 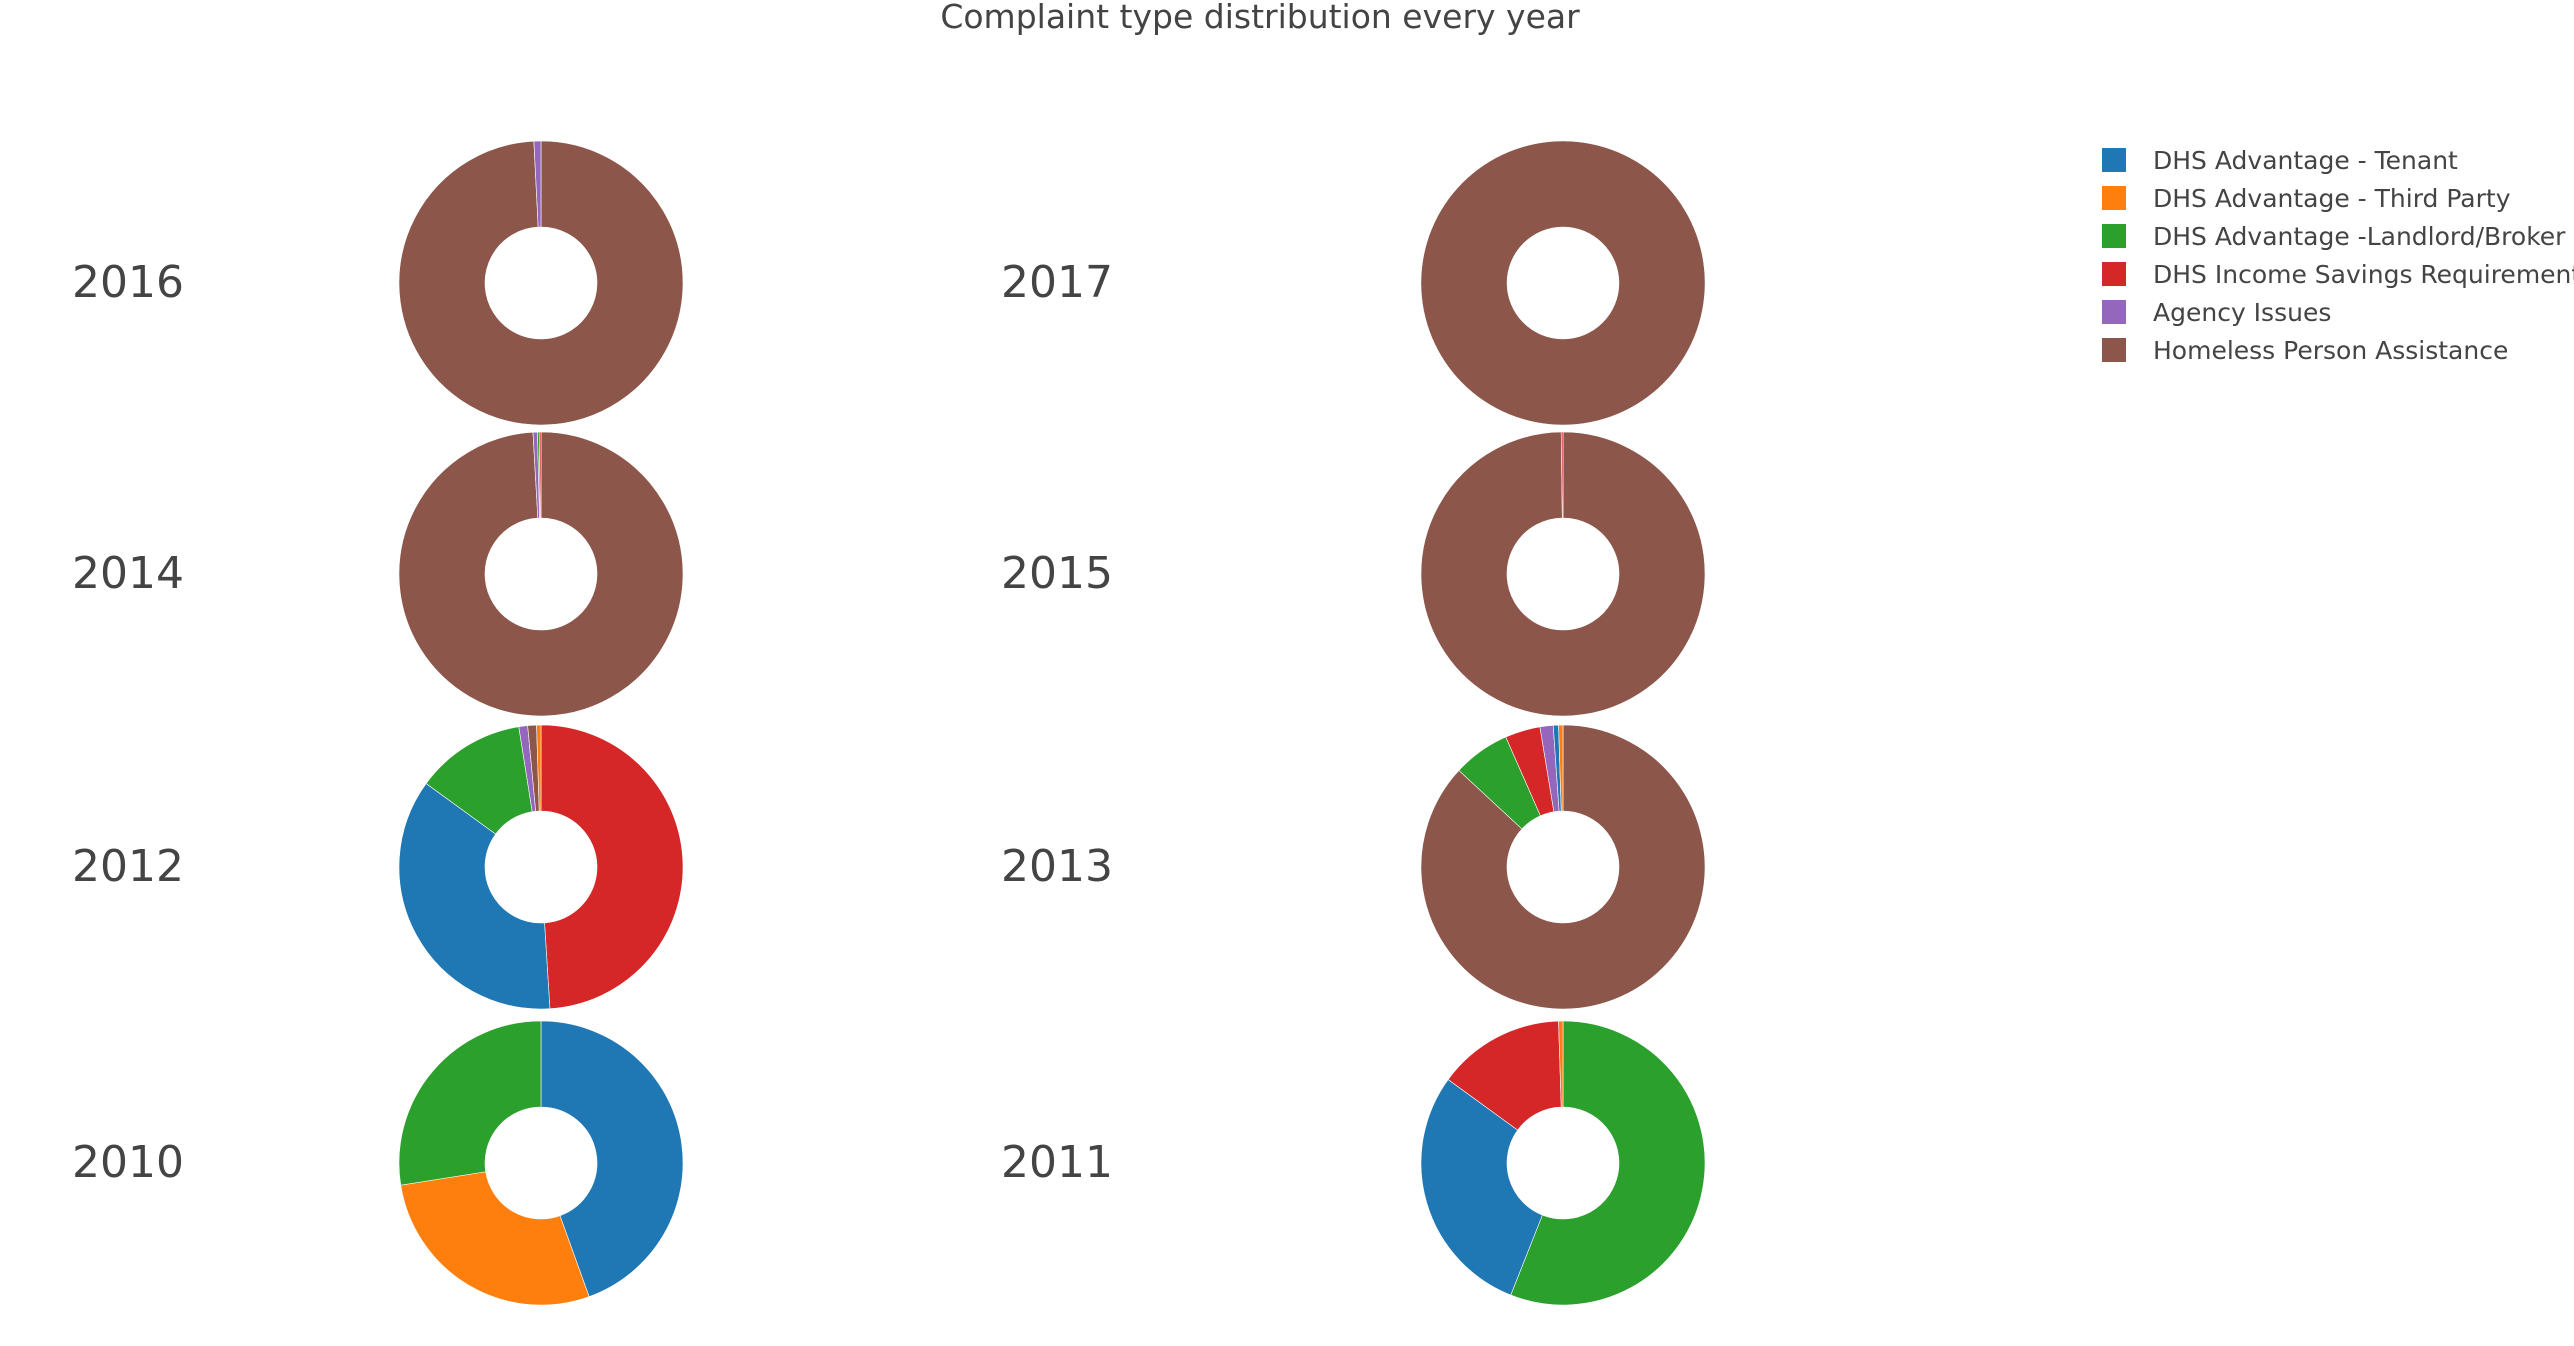 I want to click on pie-2010: 2010, so click(x=378, y=1163).